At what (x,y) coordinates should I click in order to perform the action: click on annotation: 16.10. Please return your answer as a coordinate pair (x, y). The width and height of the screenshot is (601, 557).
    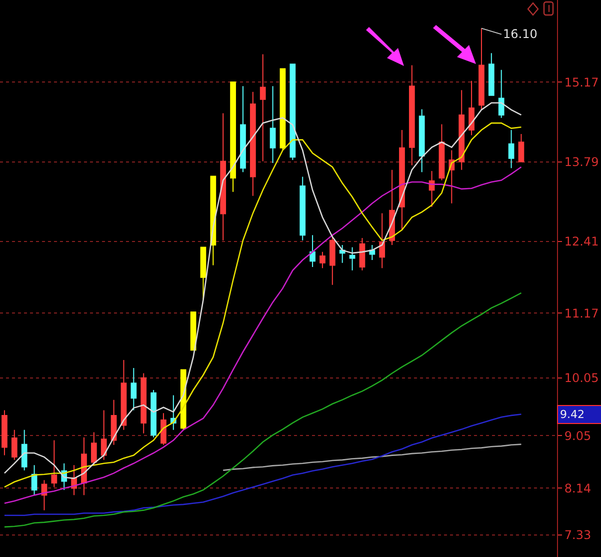
    Looking at the image, I should click on (520, 34).